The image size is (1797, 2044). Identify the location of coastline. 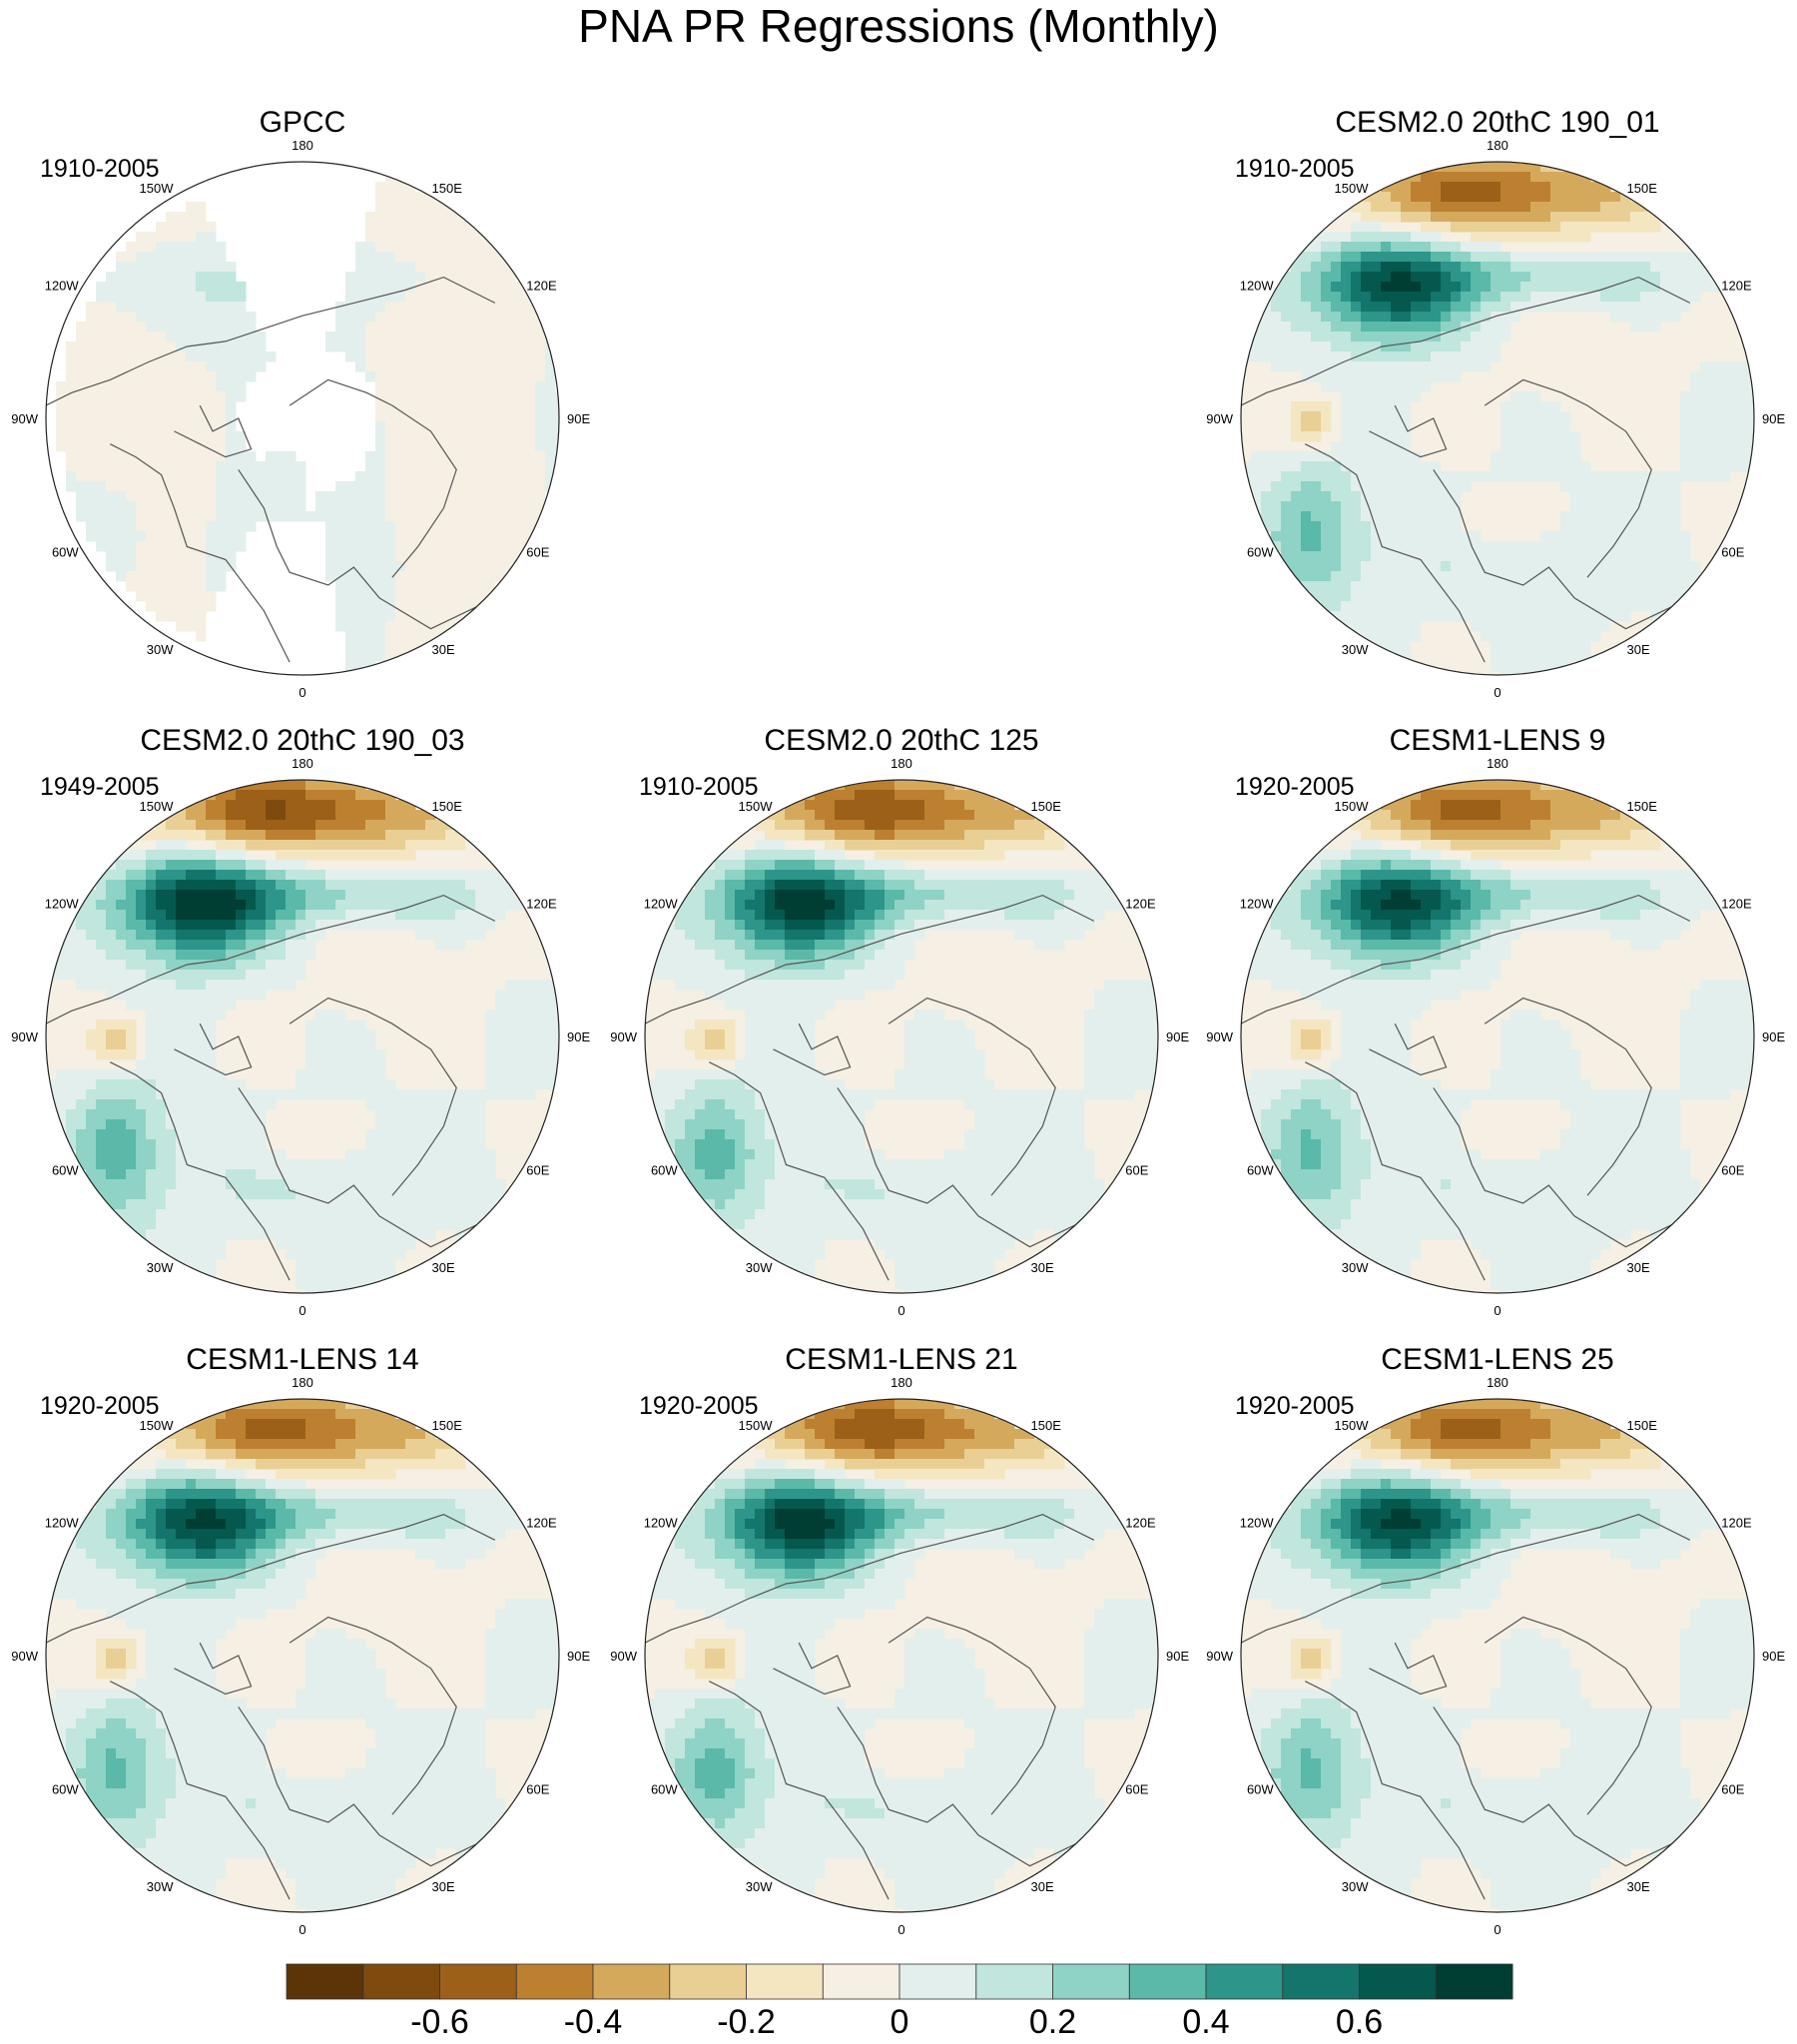
(373, 1096).